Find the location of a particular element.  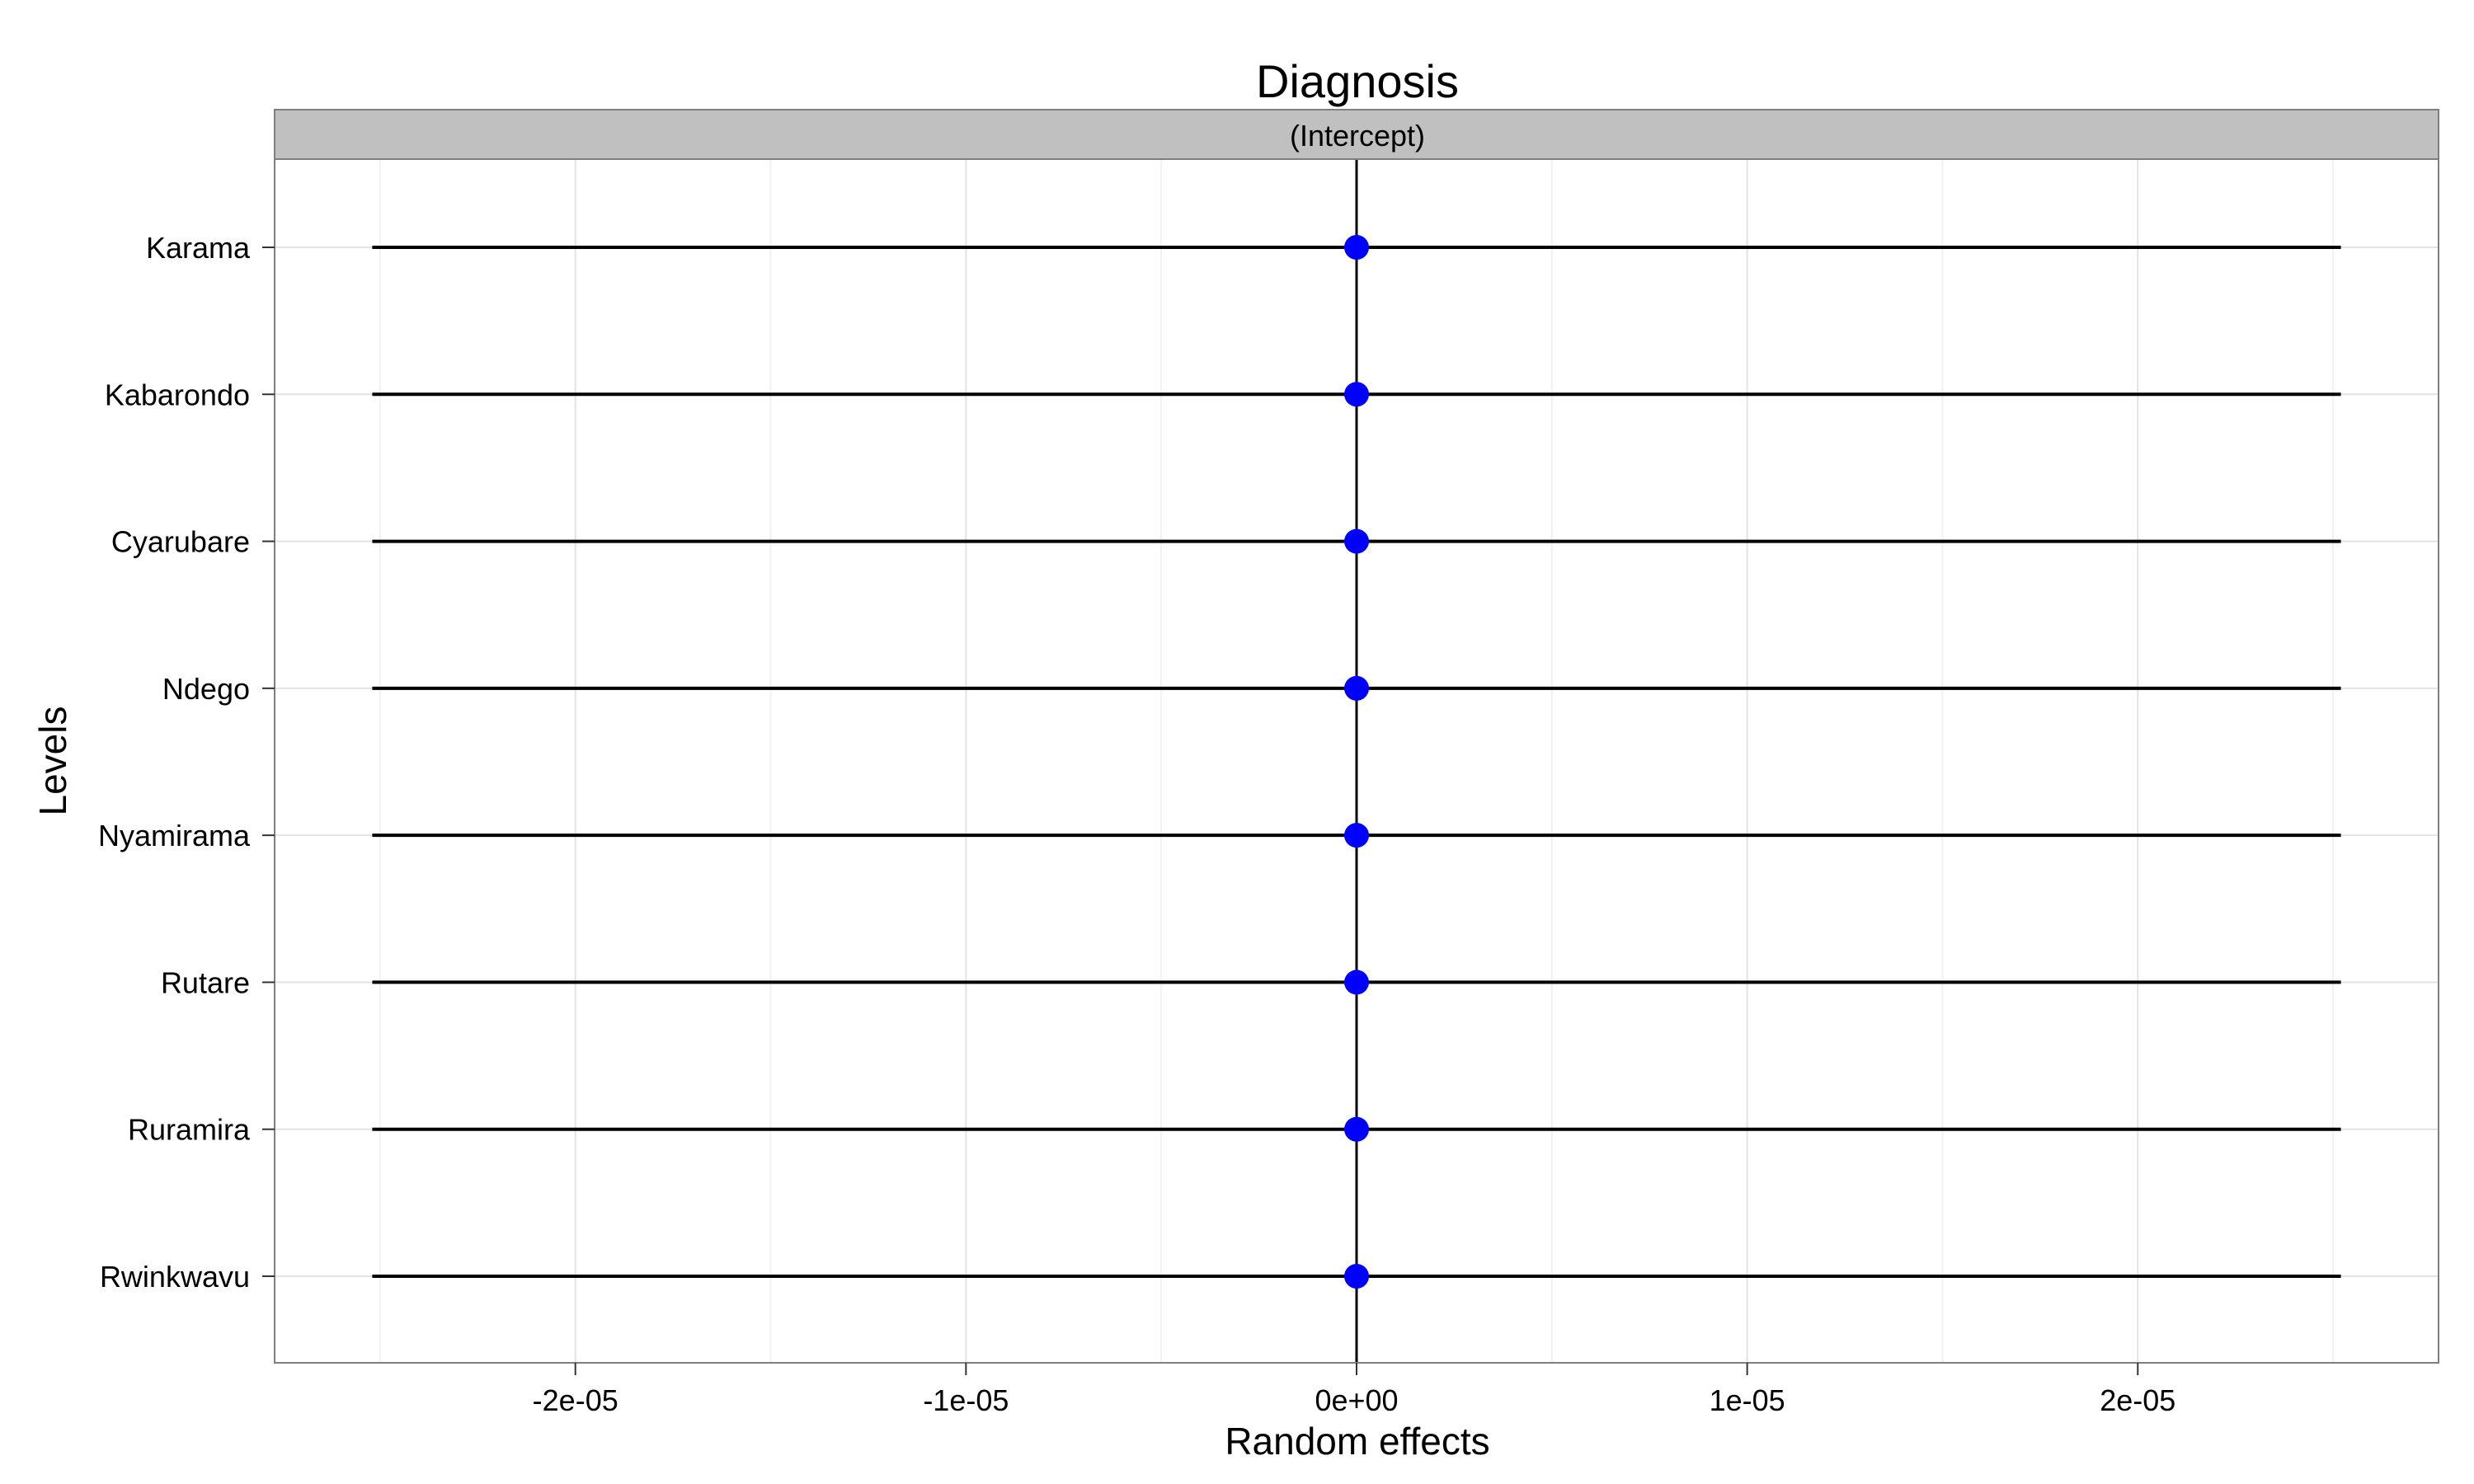

chart-title: Diagnosis is located at coordinates (1357, 81).